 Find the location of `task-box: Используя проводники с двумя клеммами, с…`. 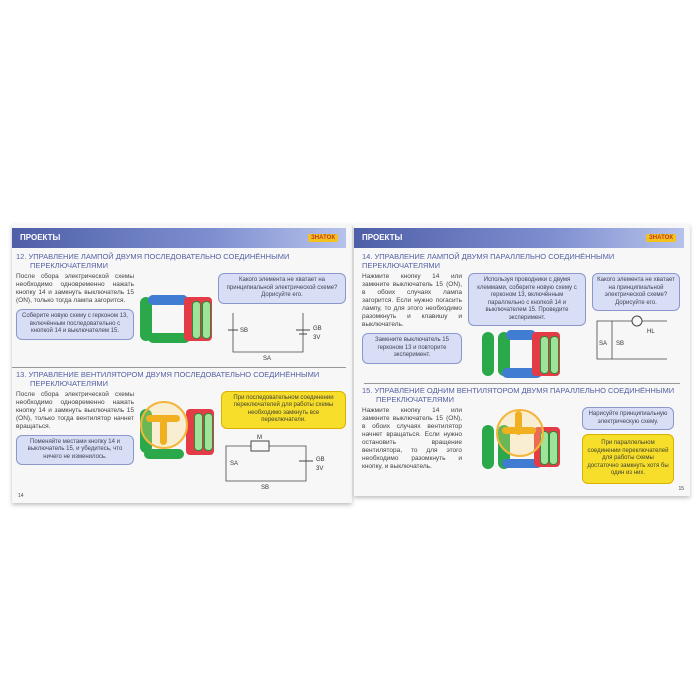

task-box: Используя проводники с двумя клеммами, с… is located at coordinates (527, 299).